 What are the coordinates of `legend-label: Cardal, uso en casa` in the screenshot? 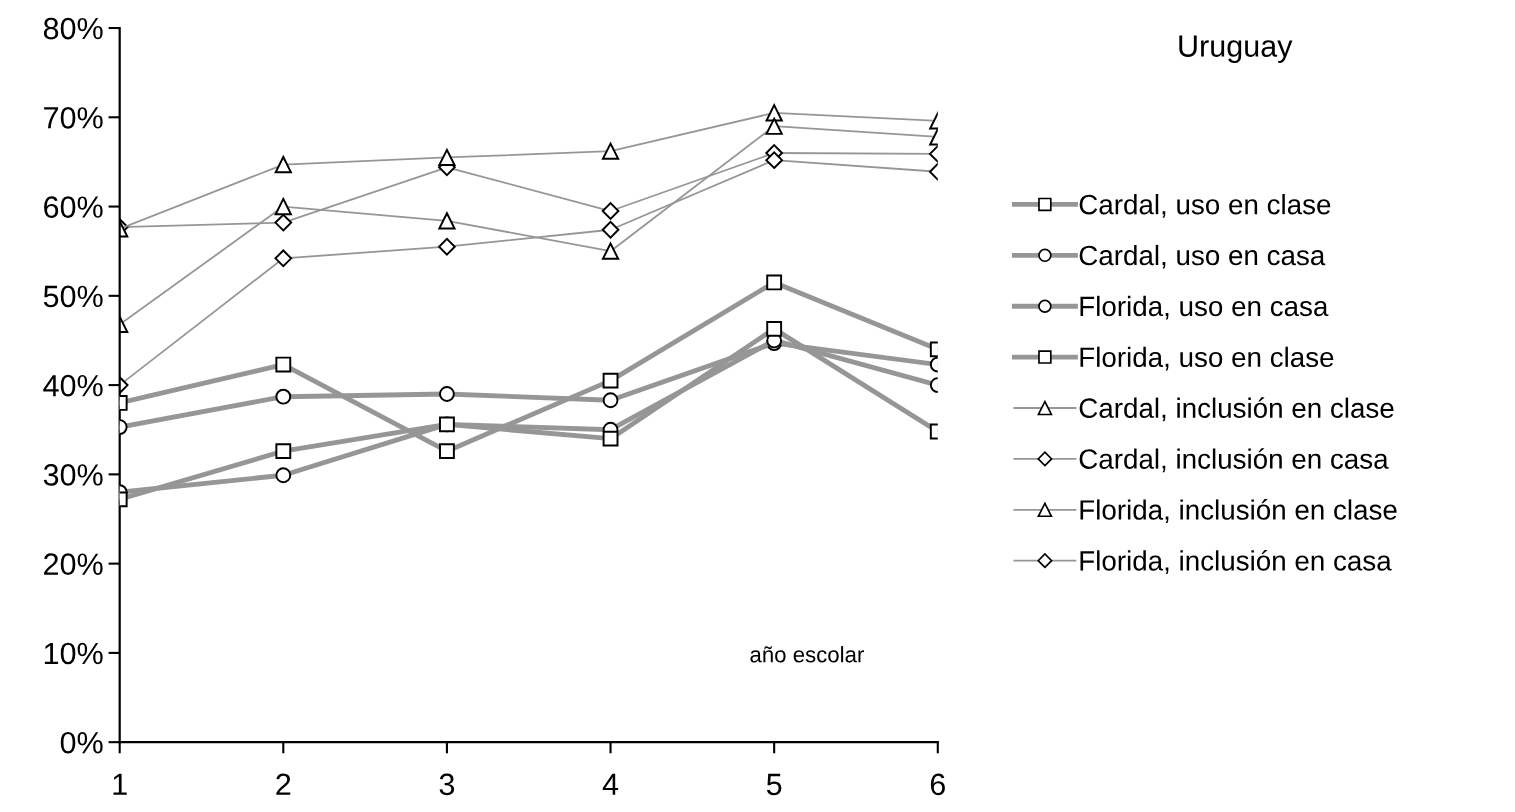 It's located at (1202, 256).